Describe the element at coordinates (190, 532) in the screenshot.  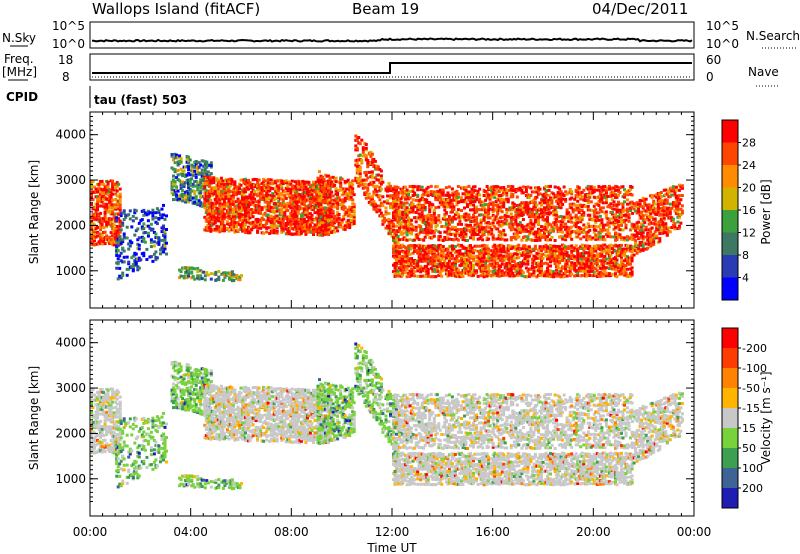
I see `x-tick-label: 04:00` at that location.